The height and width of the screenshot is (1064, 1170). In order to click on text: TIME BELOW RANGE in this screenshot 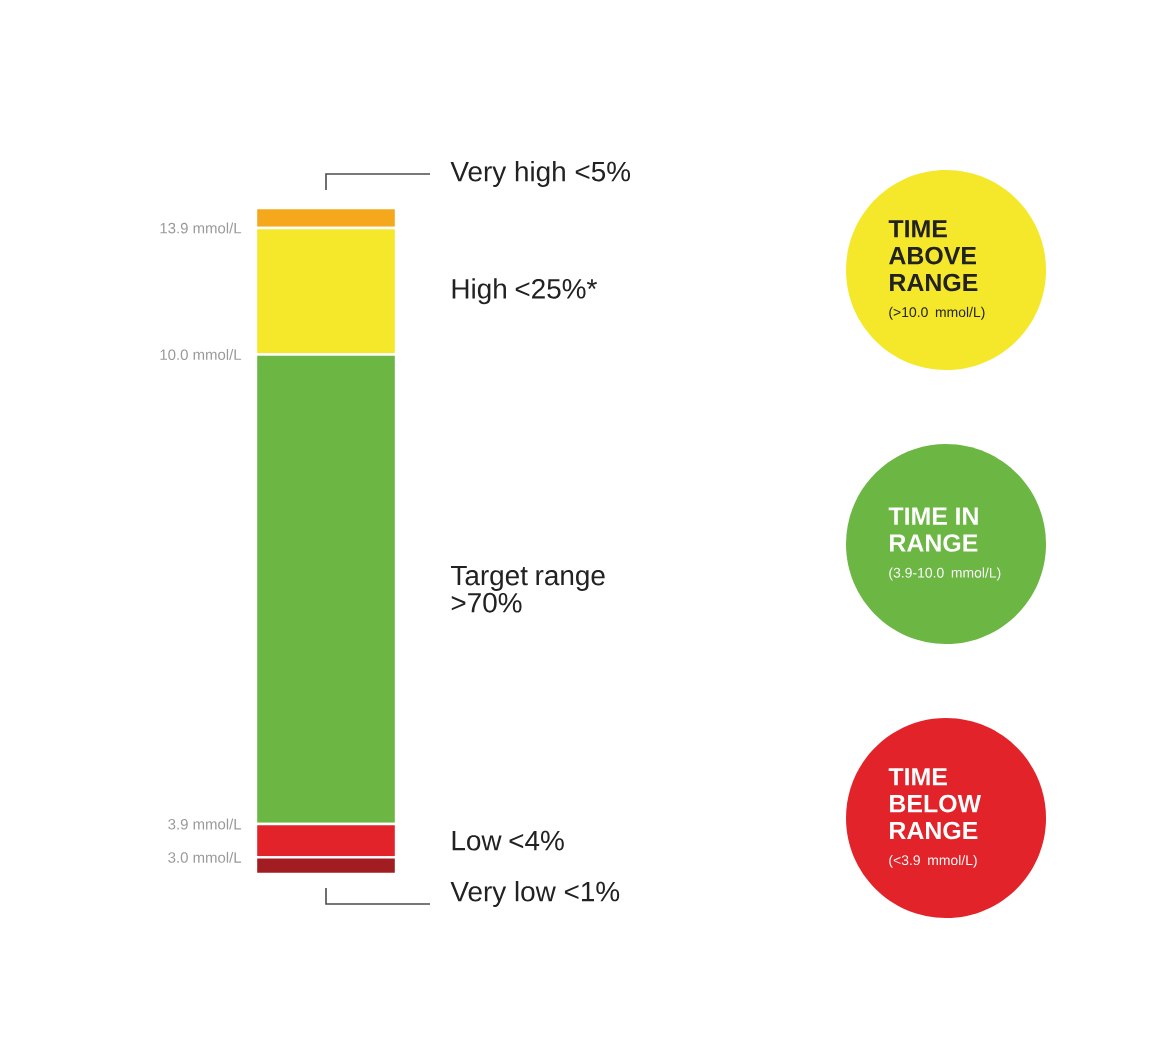, I will do `click(935, 804)`.